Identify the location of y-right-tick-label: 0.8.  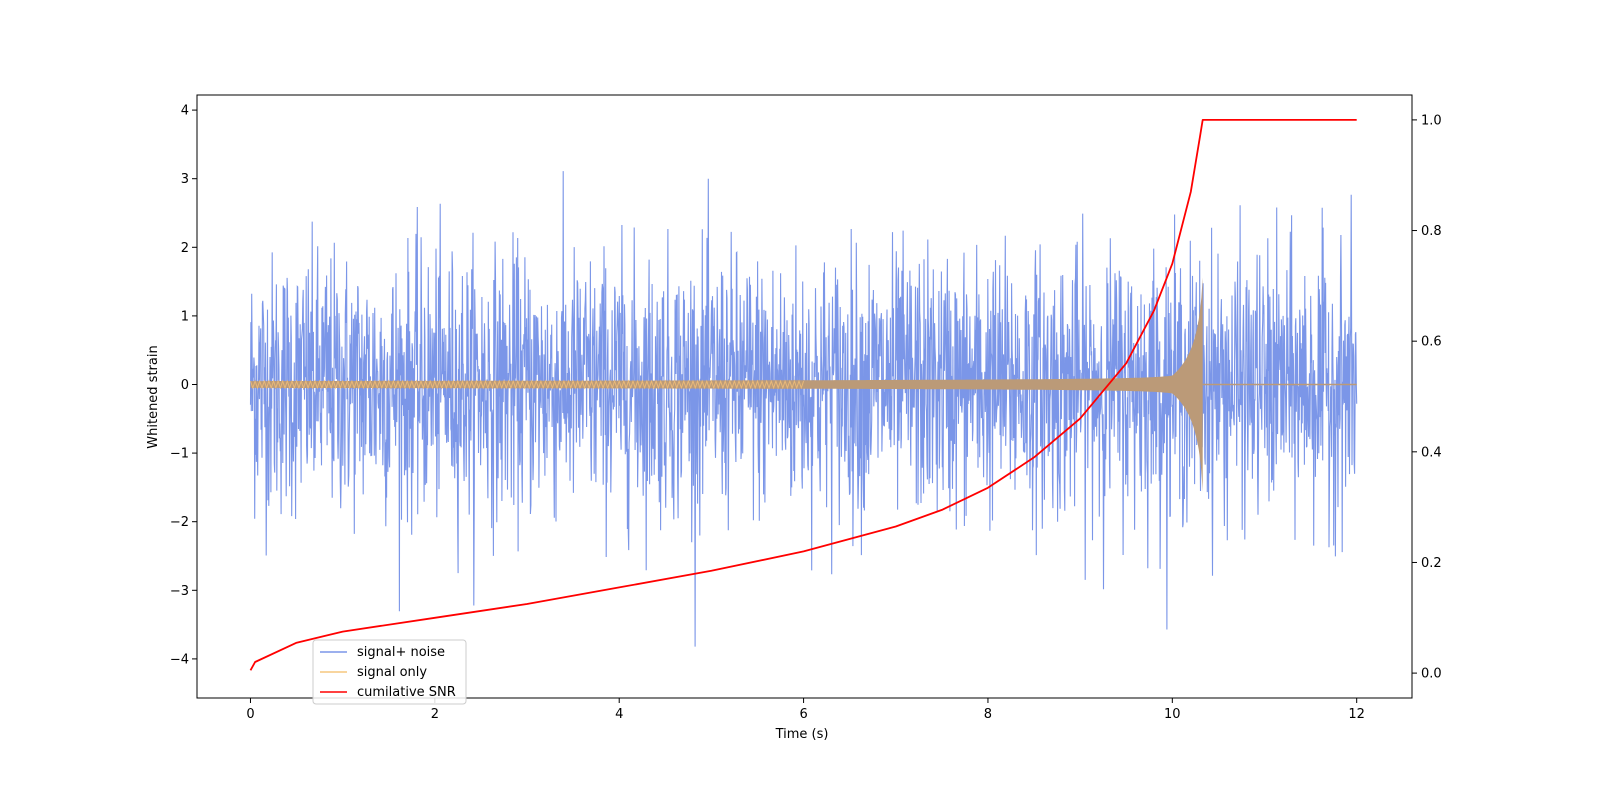
(1431, 231).